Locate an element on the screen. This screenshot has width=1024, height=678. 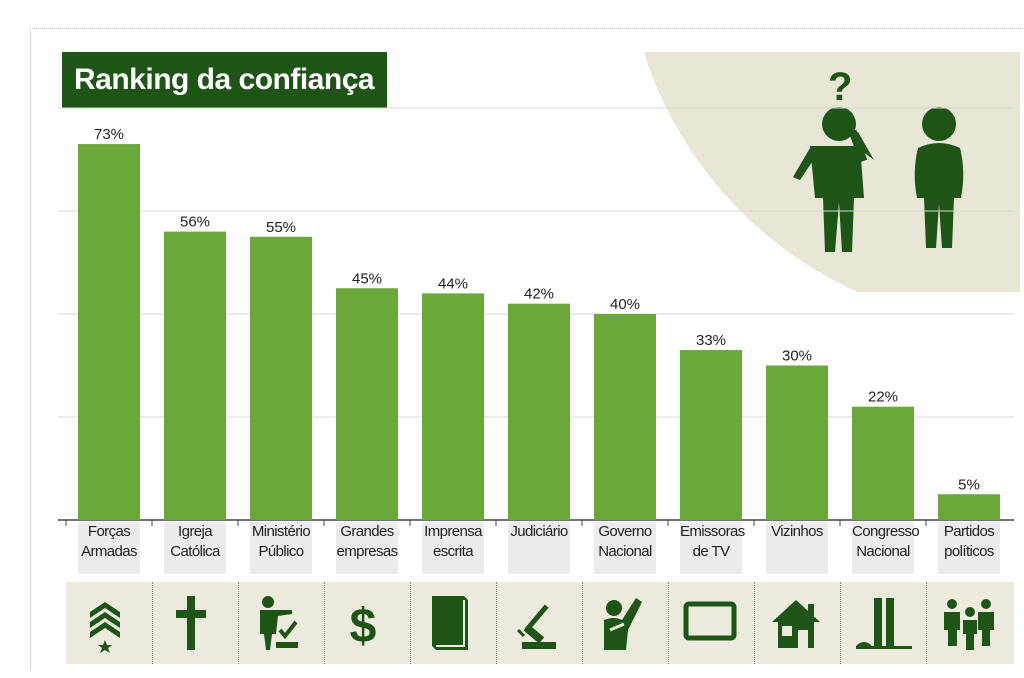
data-label: 73% is located at coordinates (109, 134).